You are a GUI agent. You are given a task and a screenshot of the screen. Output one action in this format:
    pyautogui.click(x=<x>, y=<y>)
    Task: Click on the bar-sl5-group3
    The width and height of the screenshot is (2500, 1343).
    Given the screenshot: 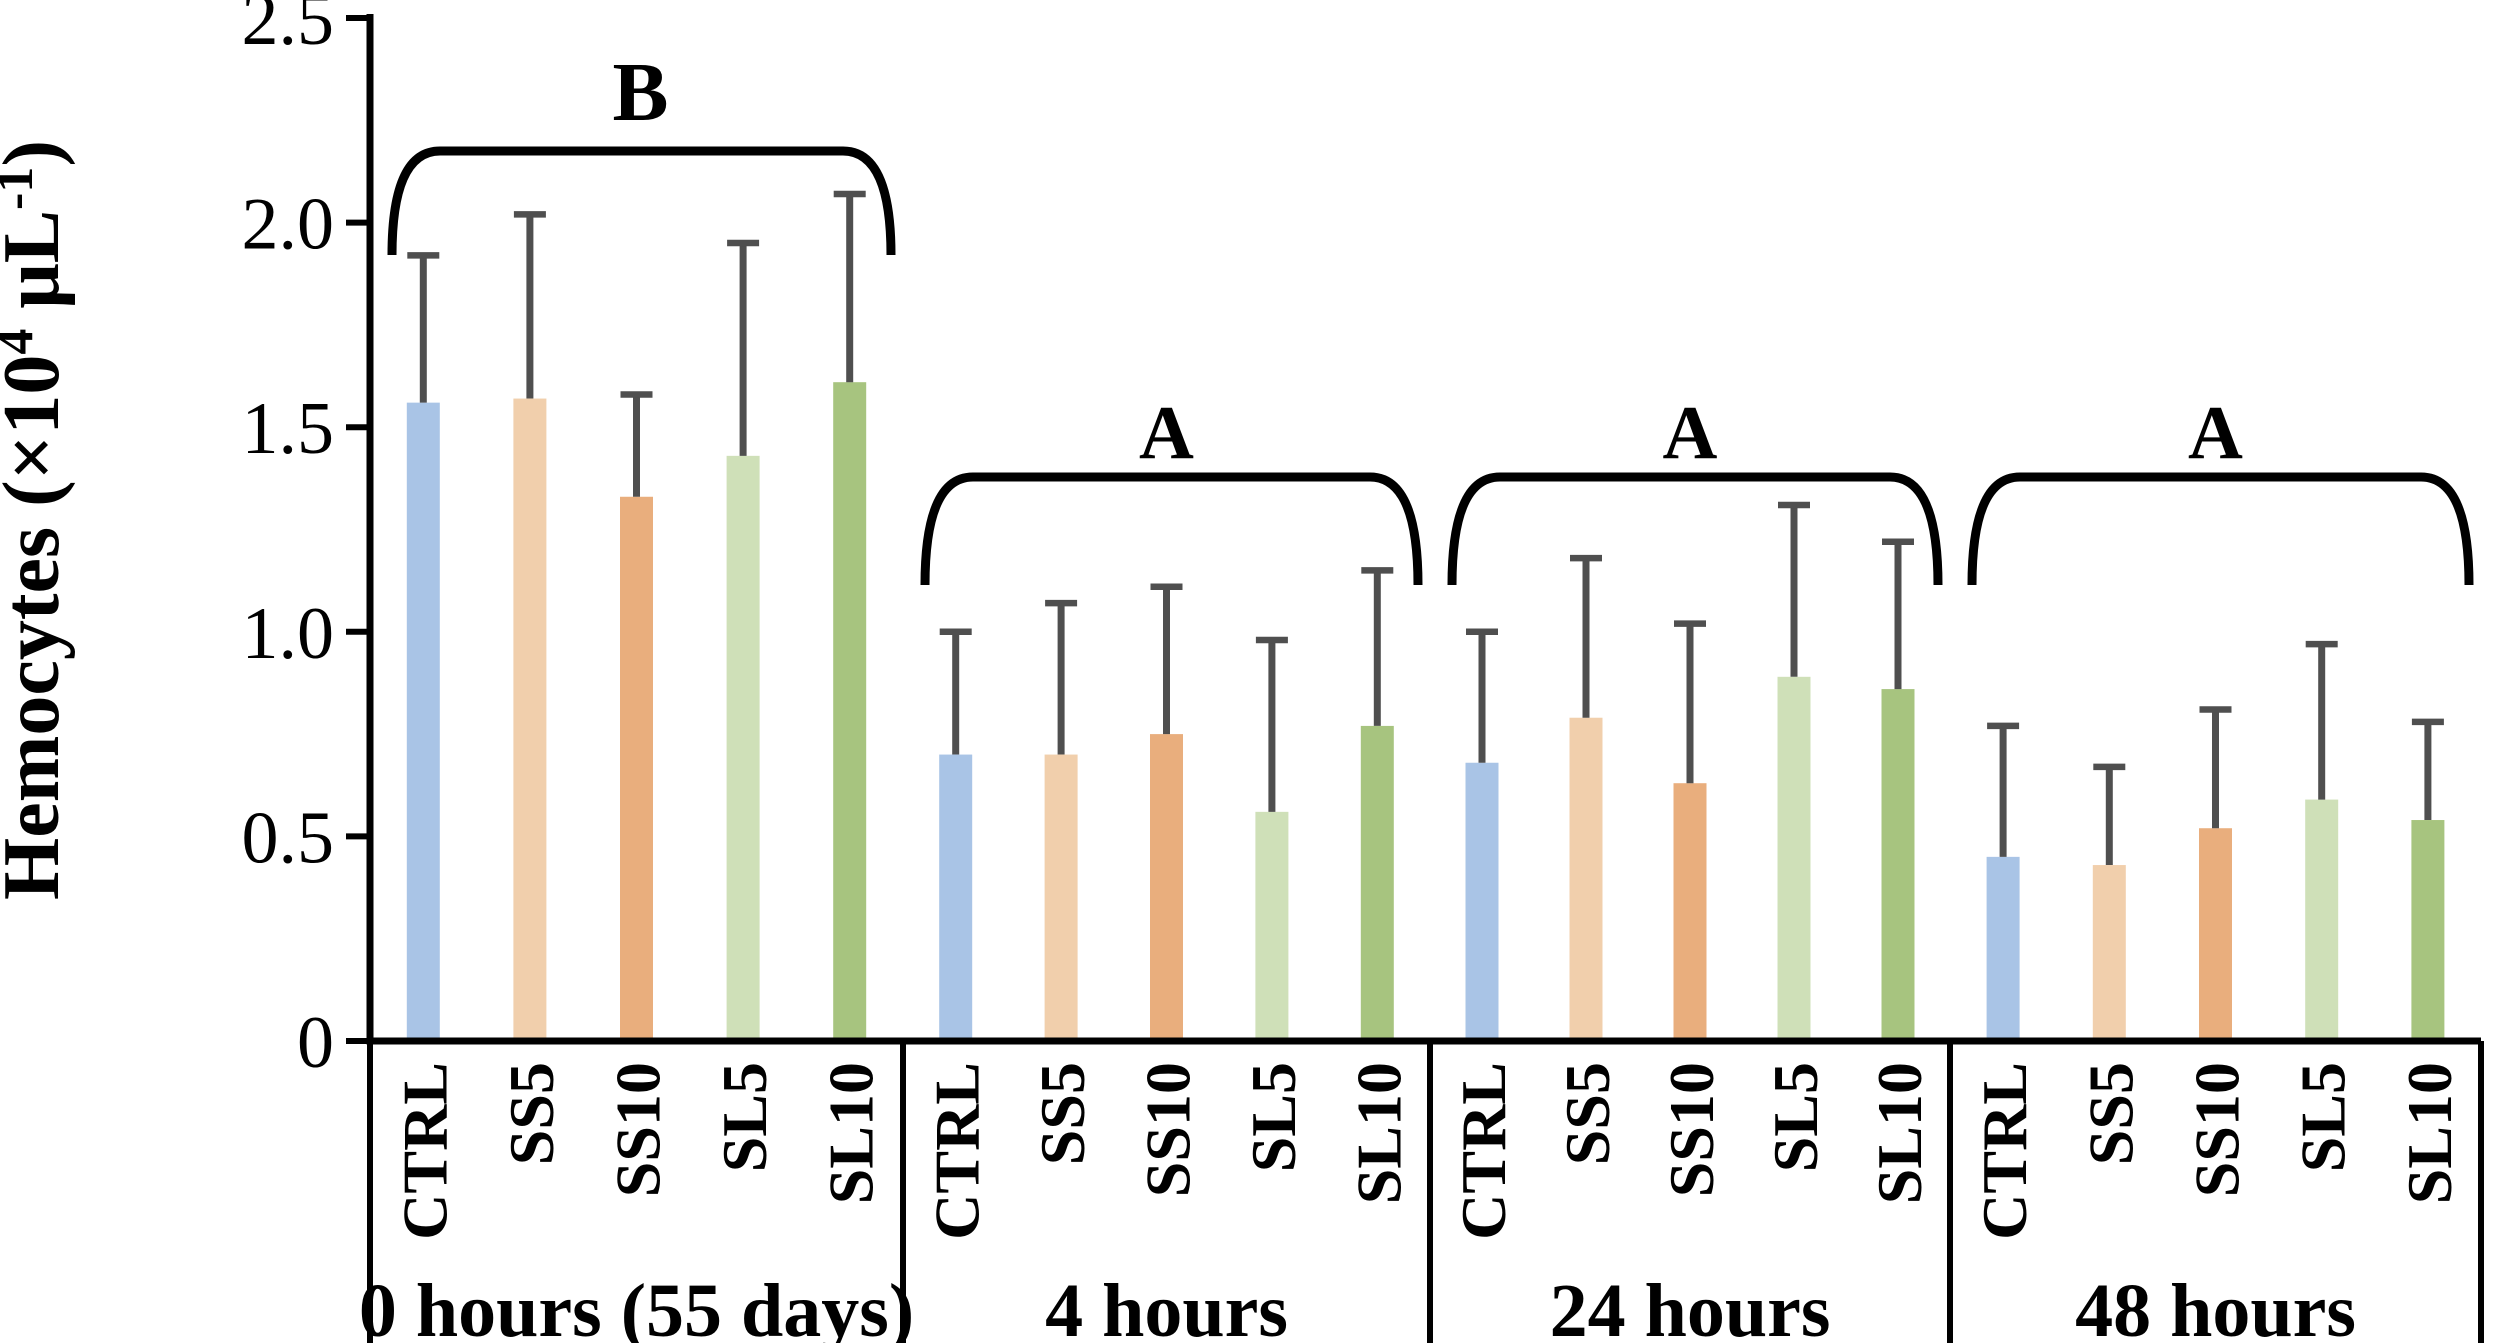 What is the action you would take?
    pyautogui.click(x=1794, y=858)
    